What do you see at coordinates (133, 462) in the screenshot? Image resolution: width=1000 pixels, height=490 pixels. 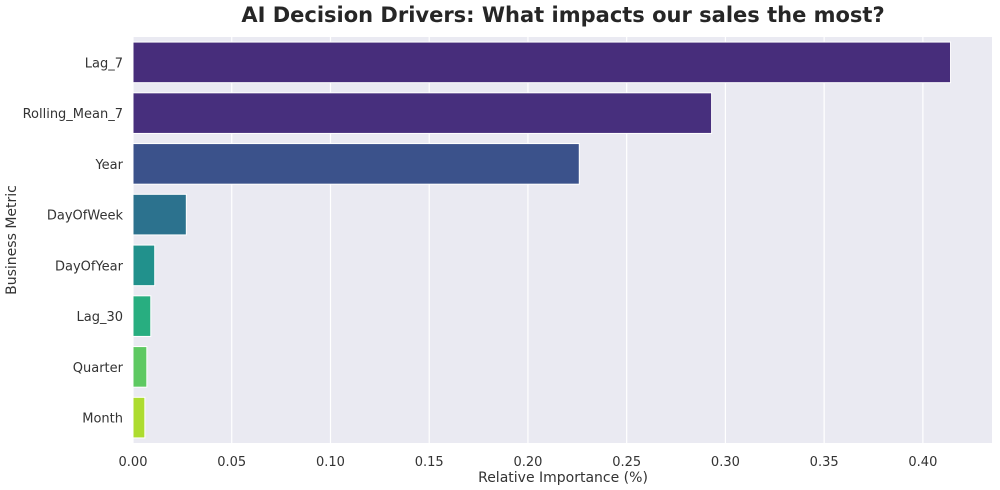 I see `x-tick-label: 0.00` at bounding box center [133, 462].